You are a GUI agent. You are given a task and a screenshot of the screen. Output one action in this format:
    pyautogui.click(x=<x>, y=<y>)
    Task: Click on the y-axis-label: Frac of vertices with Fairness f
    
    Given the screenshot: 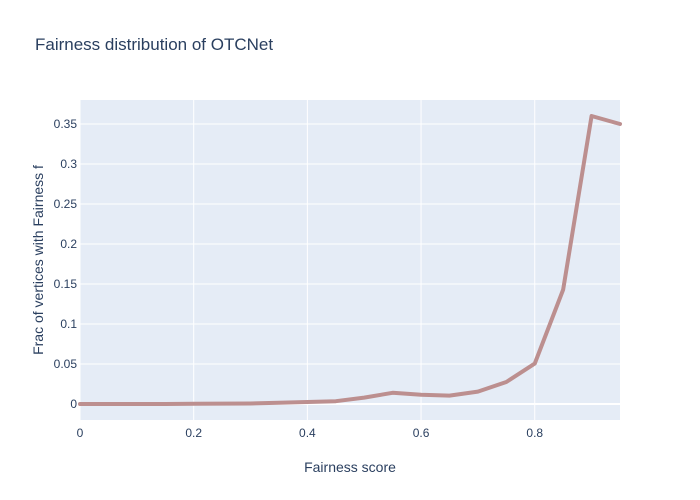 What is the action you would take?
    pyautogui.click(x=38, y=260)
    